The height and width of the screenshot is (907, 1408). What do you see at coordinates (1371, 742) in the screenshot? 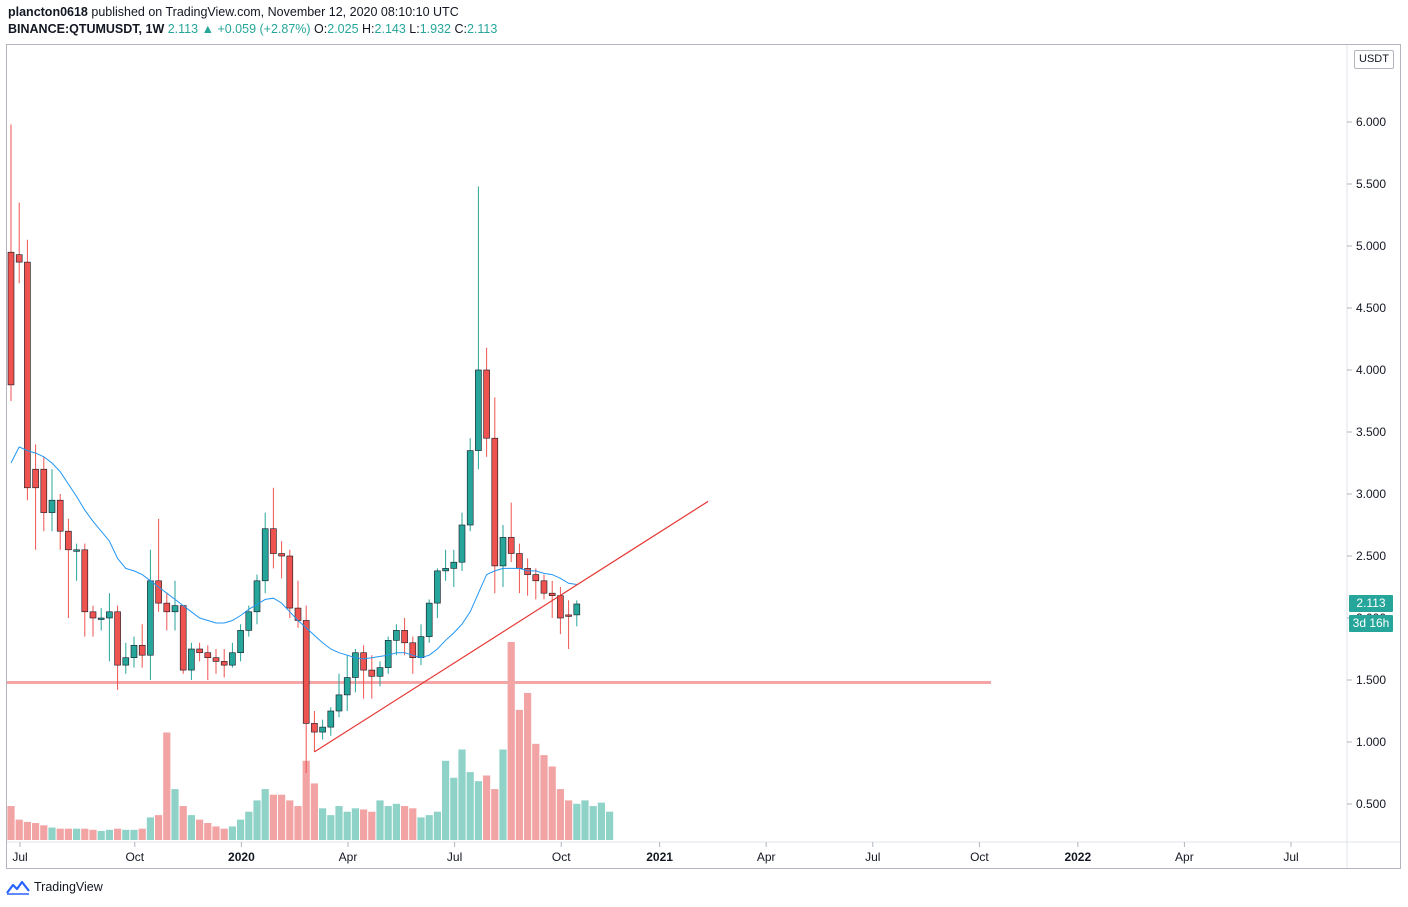
I see `price-tick-label: 1.000` at bounding box center [1371, 742].